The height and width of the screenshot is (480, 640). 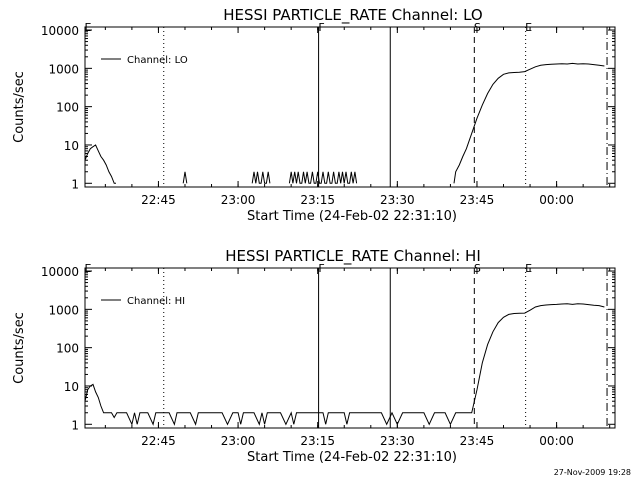 What do you see at coordinates (353, 256) in the screenshot?
I see `chart-title: HESSI PARTICLE_RATE Channel: HI` at bounding box center [353, 256].